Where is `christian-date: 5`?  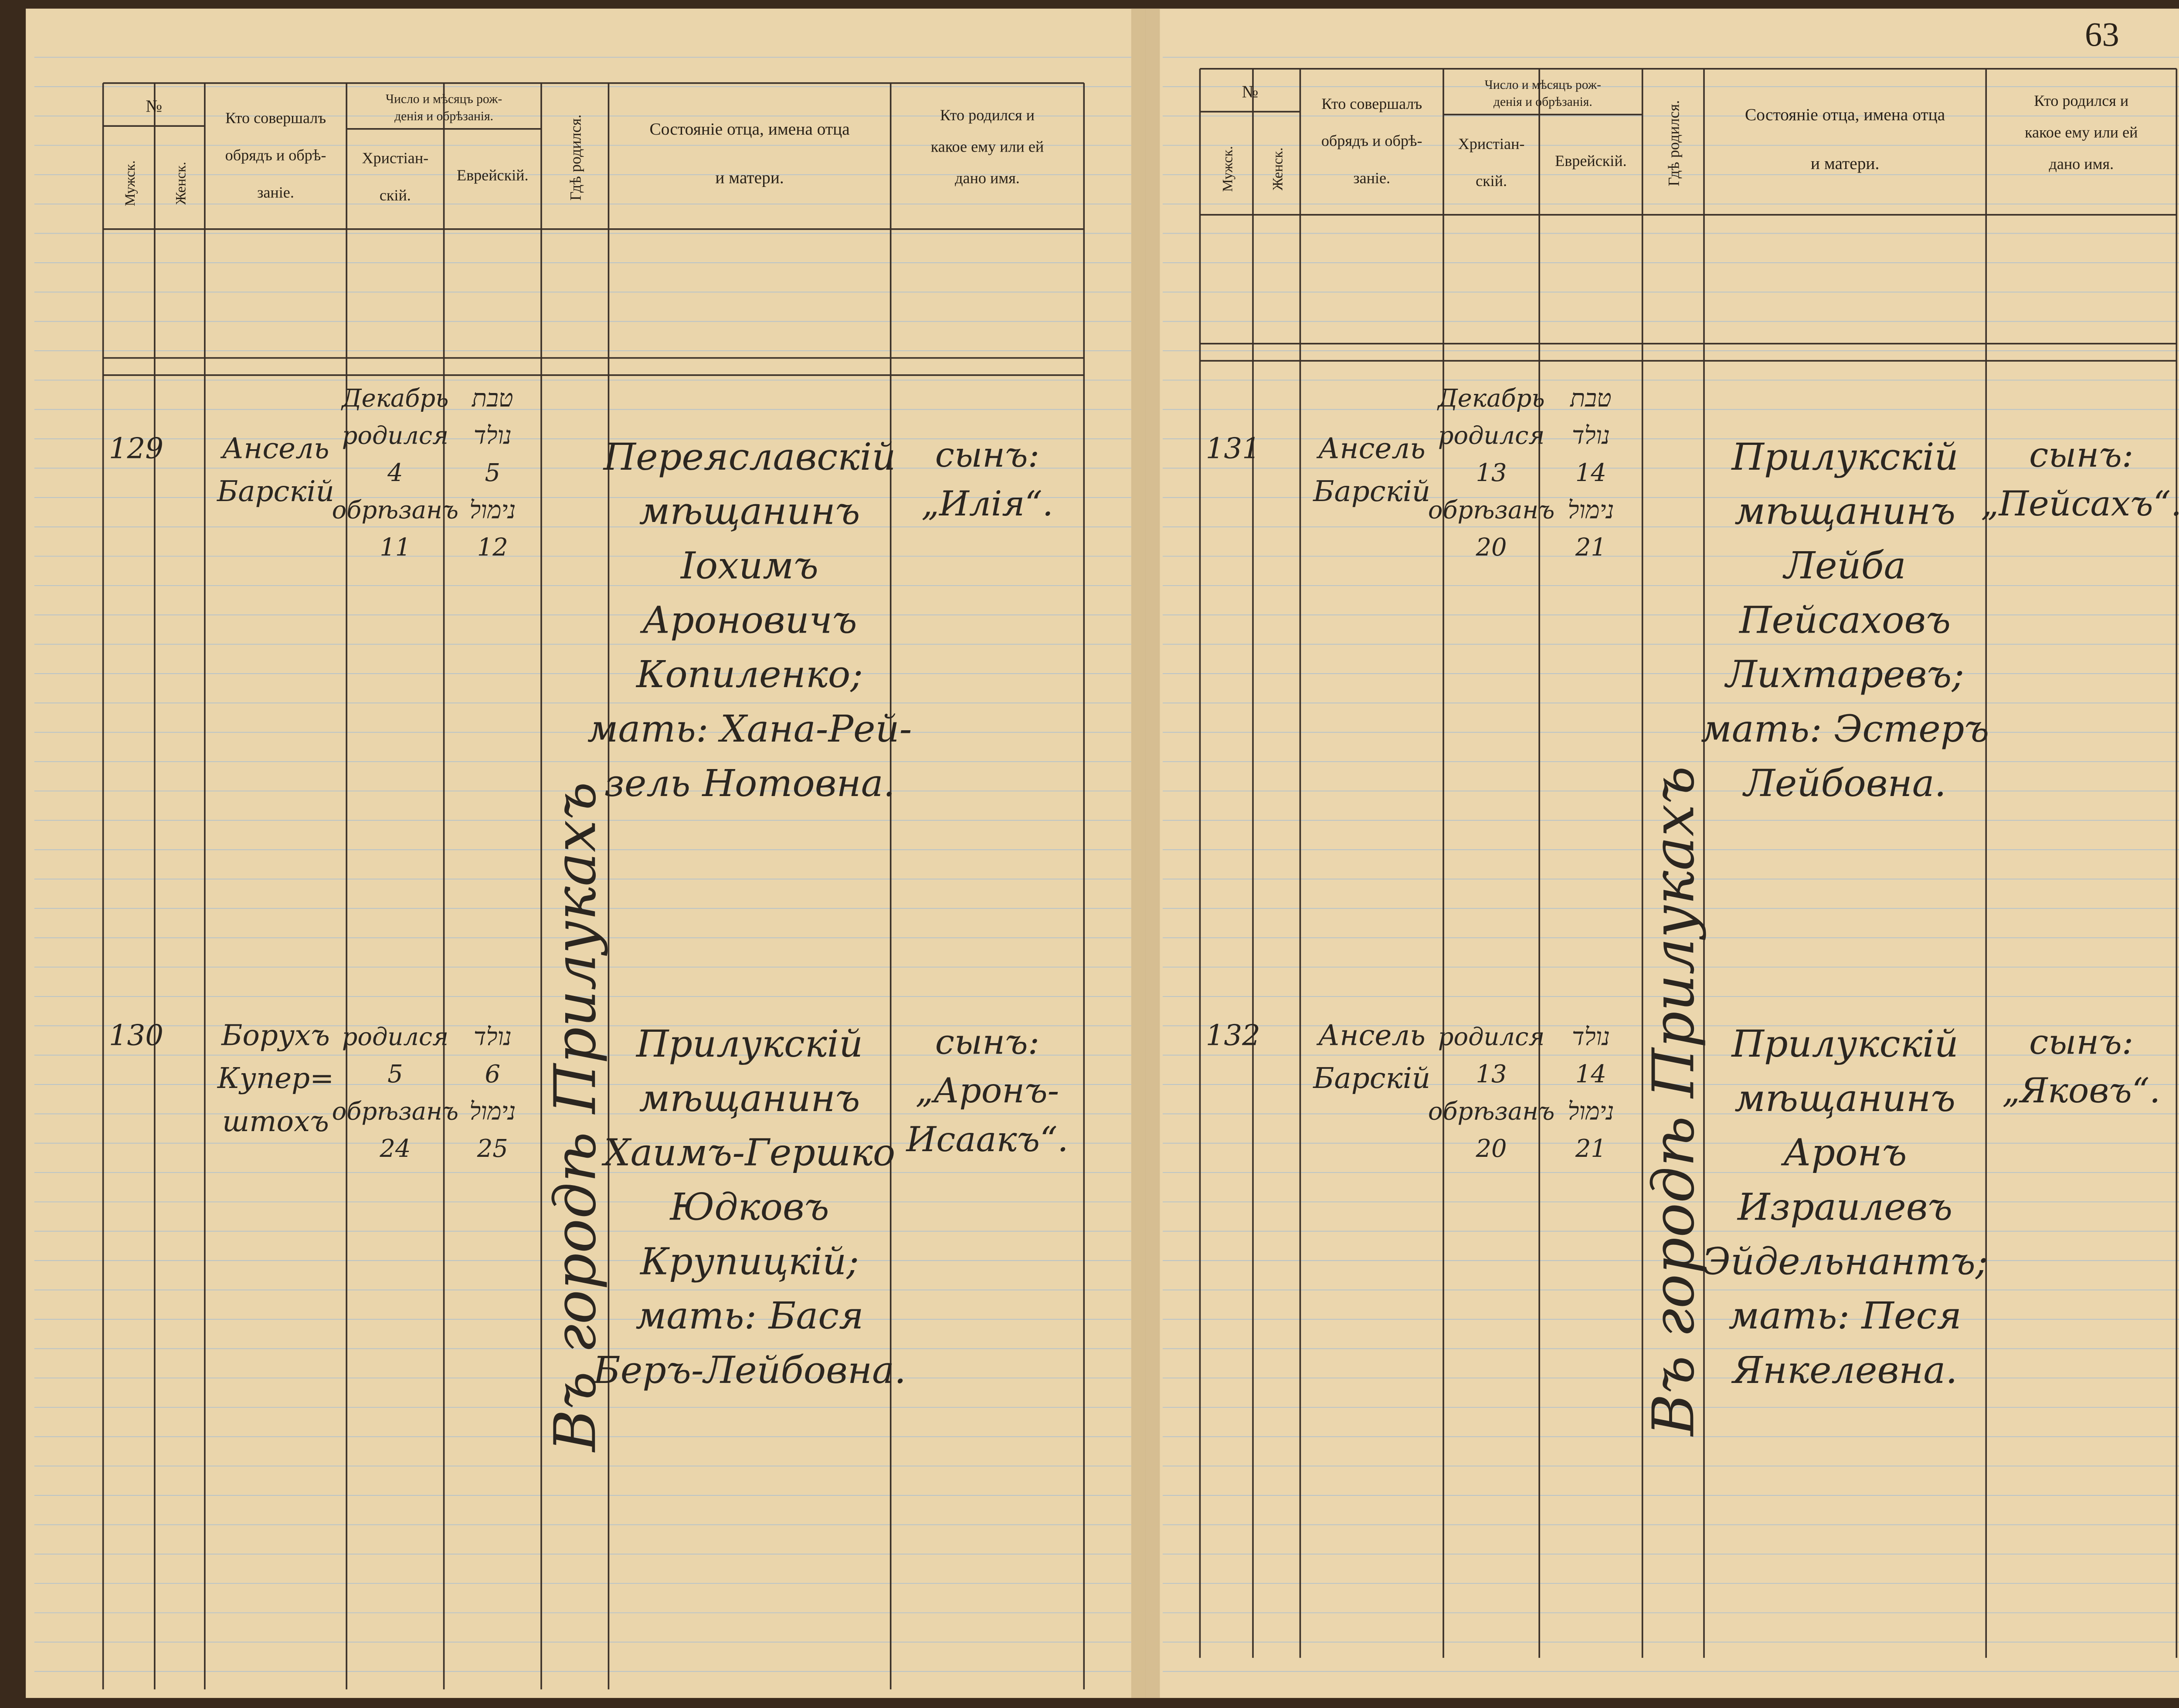
christian-date: 5 is located at coordinates (395, 1074).